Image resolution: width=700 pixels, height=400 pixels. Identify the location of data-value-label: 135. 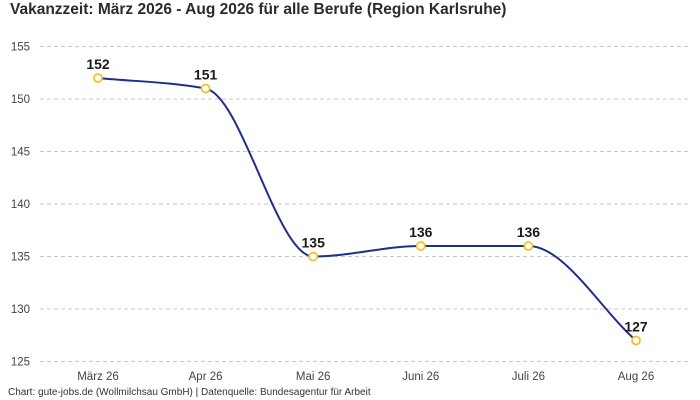
(314, 243).